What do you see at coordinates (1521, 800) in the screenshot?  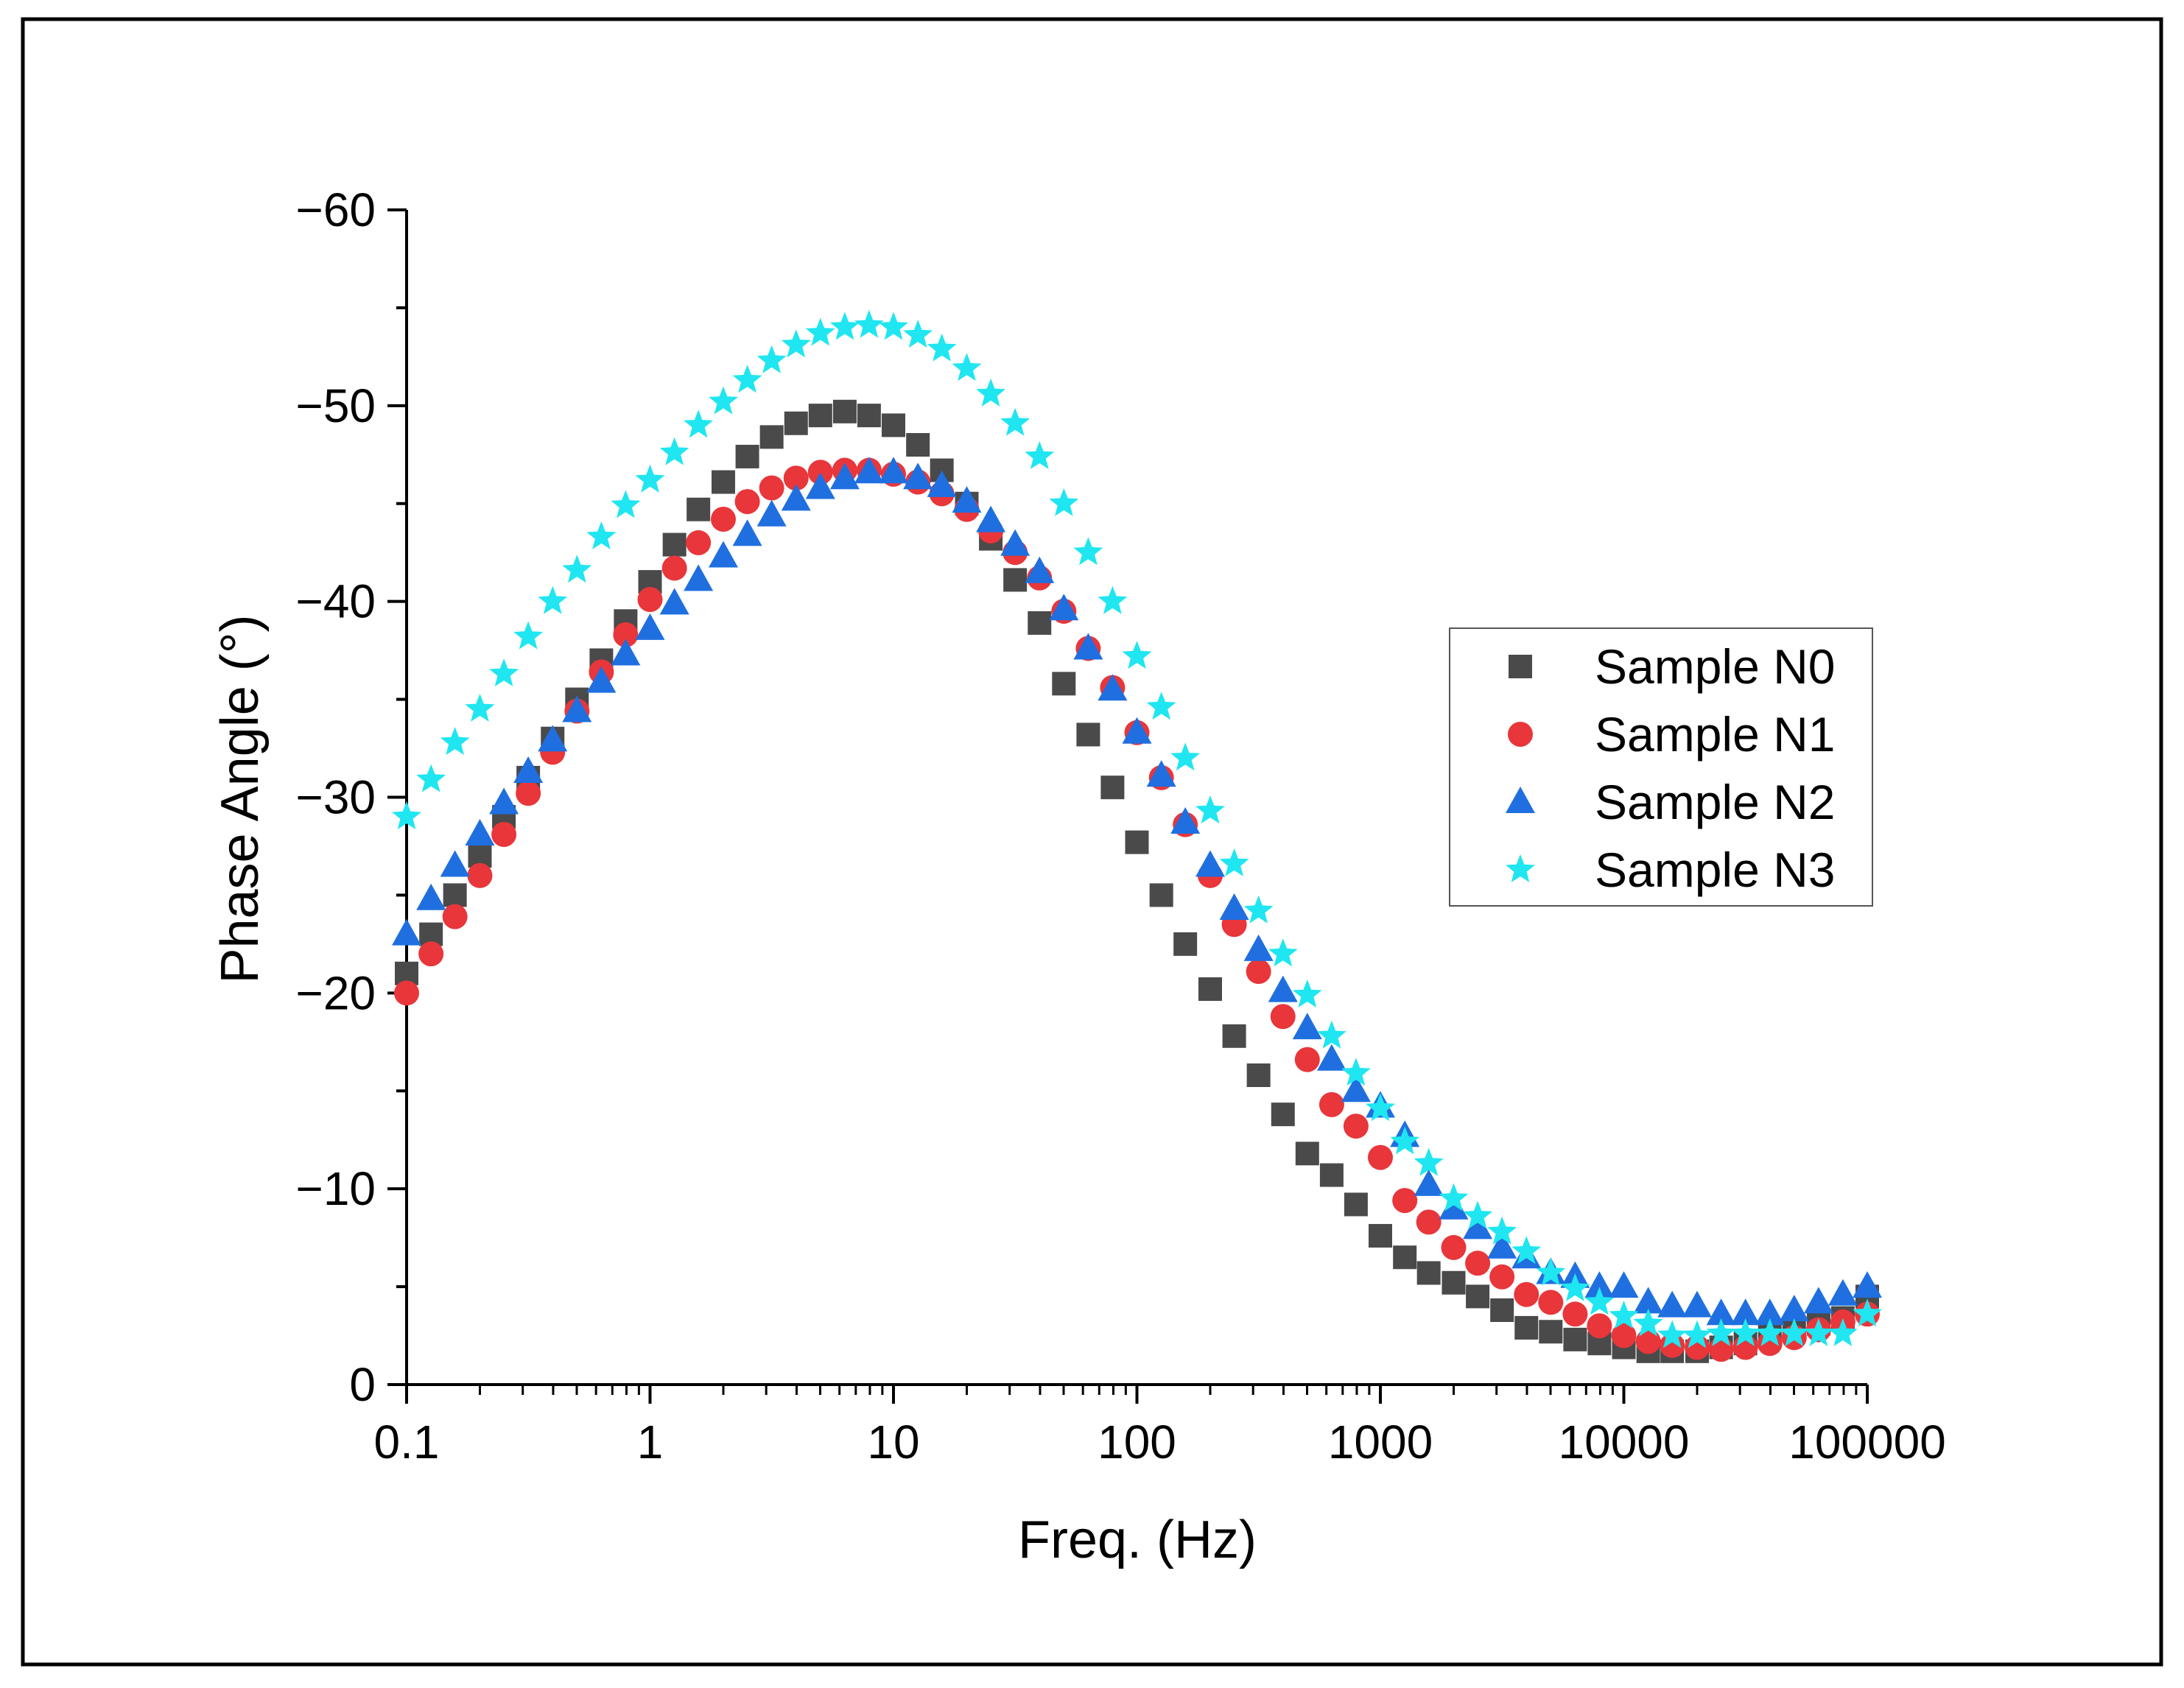 I see `legend-marker-sample-n2` at bounding box center [1521, 800].